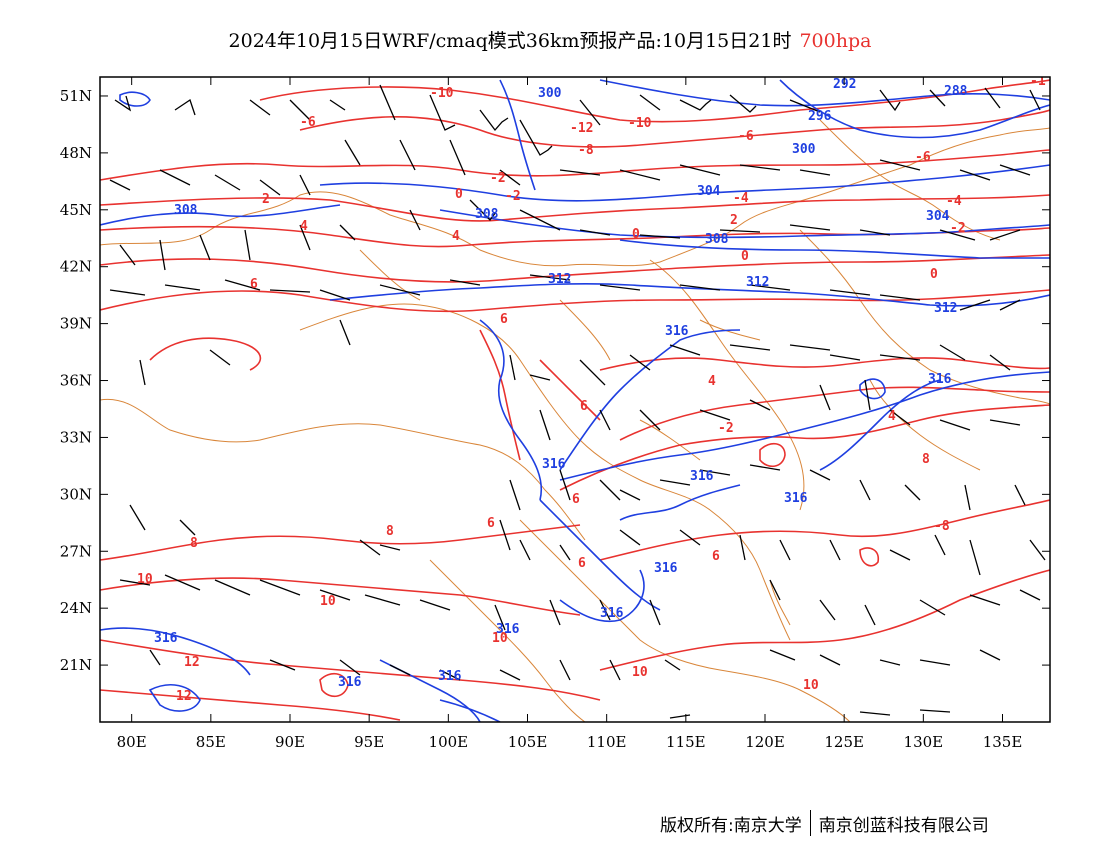 The image size is (1100, 850). Describe the element at coordinates (835, 41) in the screenshot. I see `pressure-level: 700hpa` at that location.